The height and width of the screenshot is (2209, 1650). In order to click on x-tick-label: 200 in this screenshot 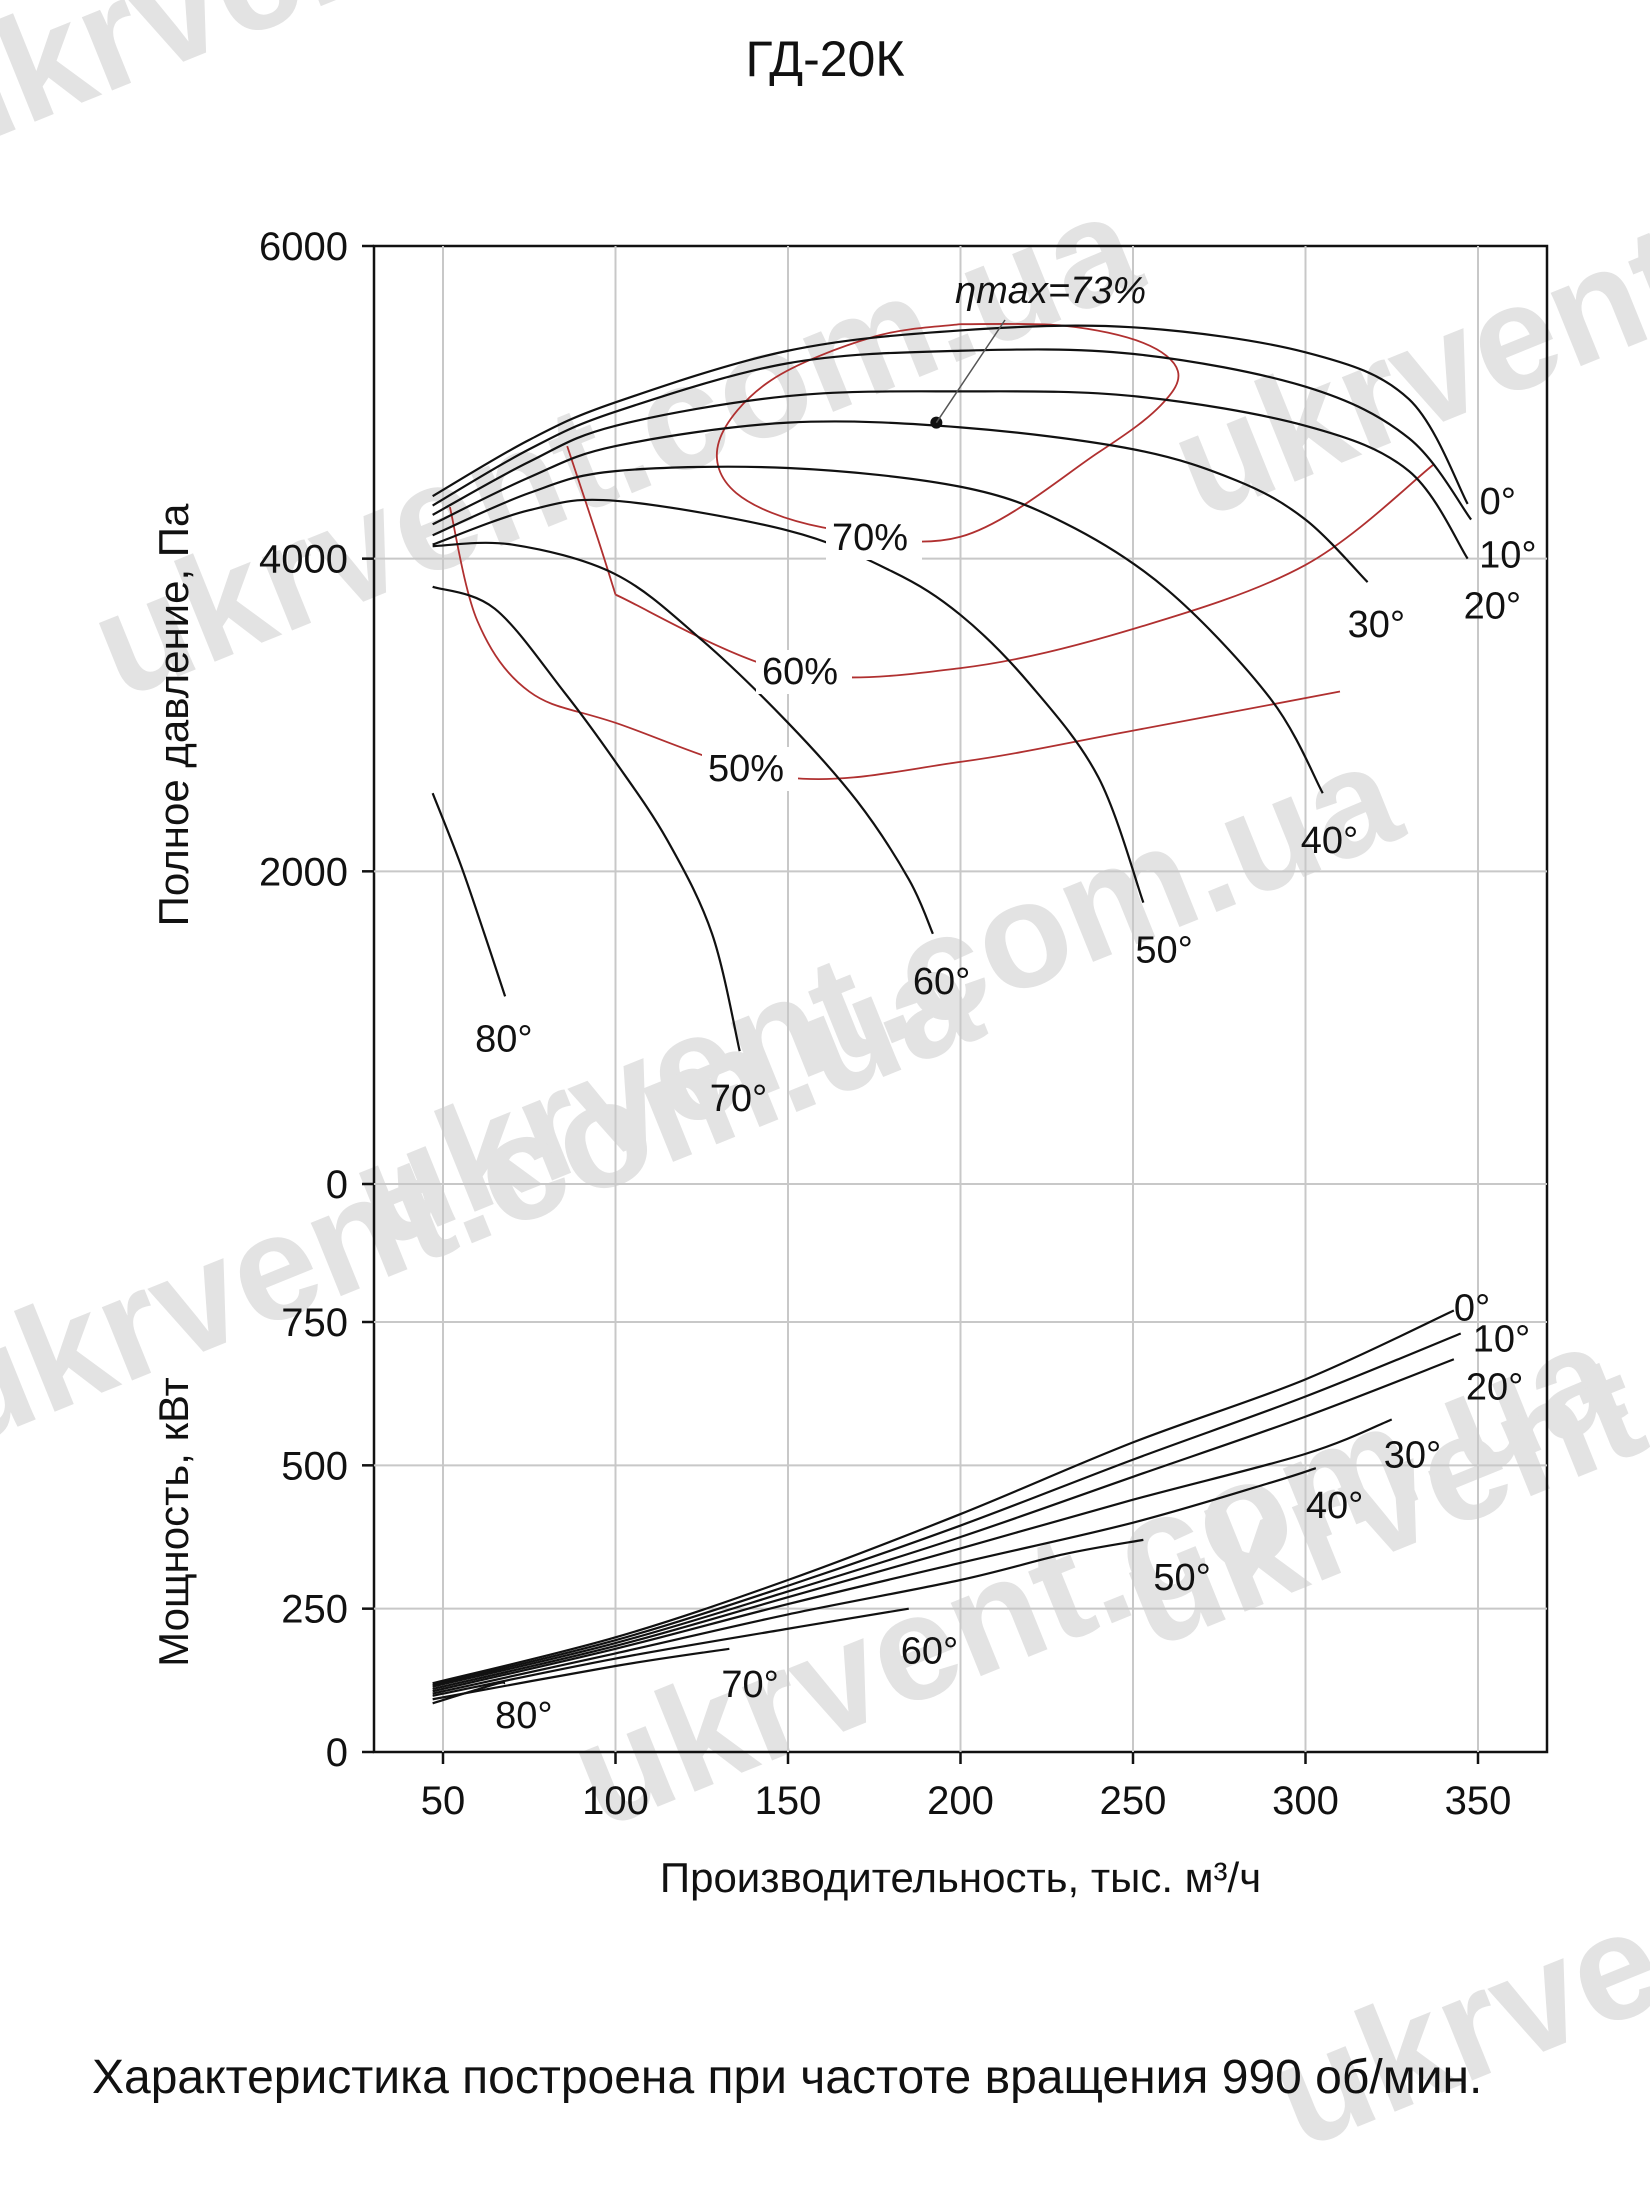, I will do `click(960, 1801)`.